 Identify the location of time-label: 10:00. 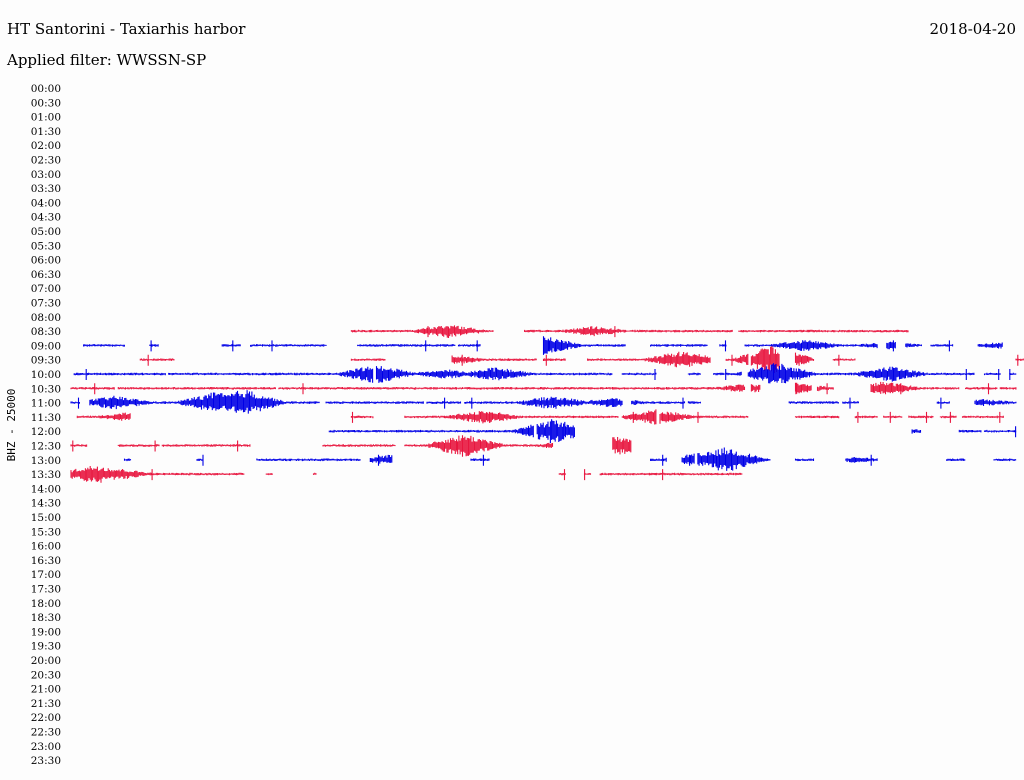
(46, 375).